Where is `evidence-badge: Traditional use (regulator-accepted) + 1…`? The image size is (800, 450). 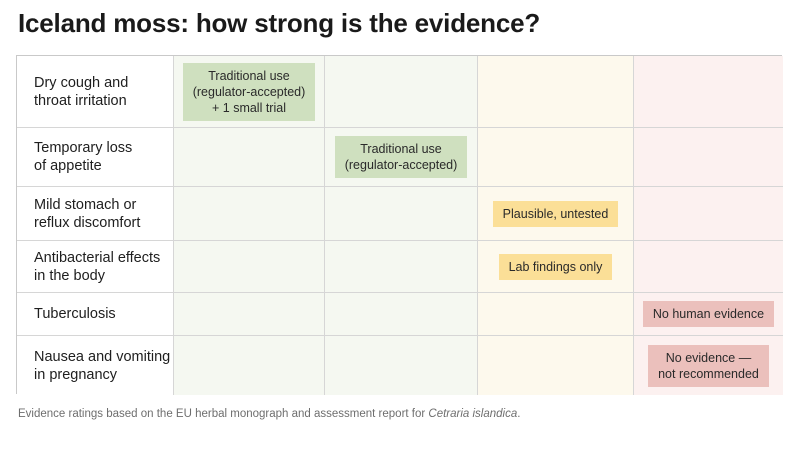 evidence-badge: Traditional use (regulator-accepted) + 1… is located at coordinates (249, 91).